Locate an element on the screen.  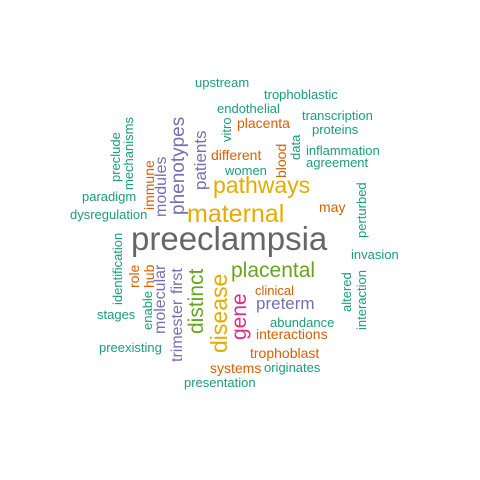
word-placental: placental is located at coordinates (273, 270).